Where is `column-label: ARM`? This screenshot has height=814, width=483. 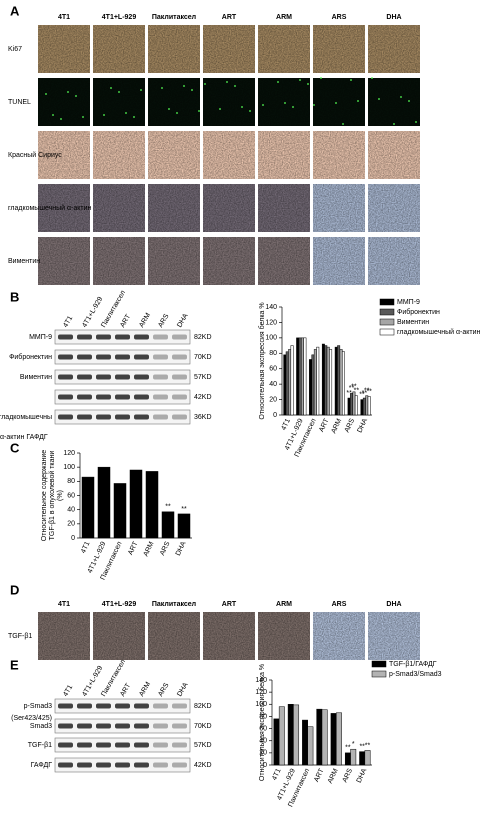
column-label: ARM is located at coordinates (284, 17).